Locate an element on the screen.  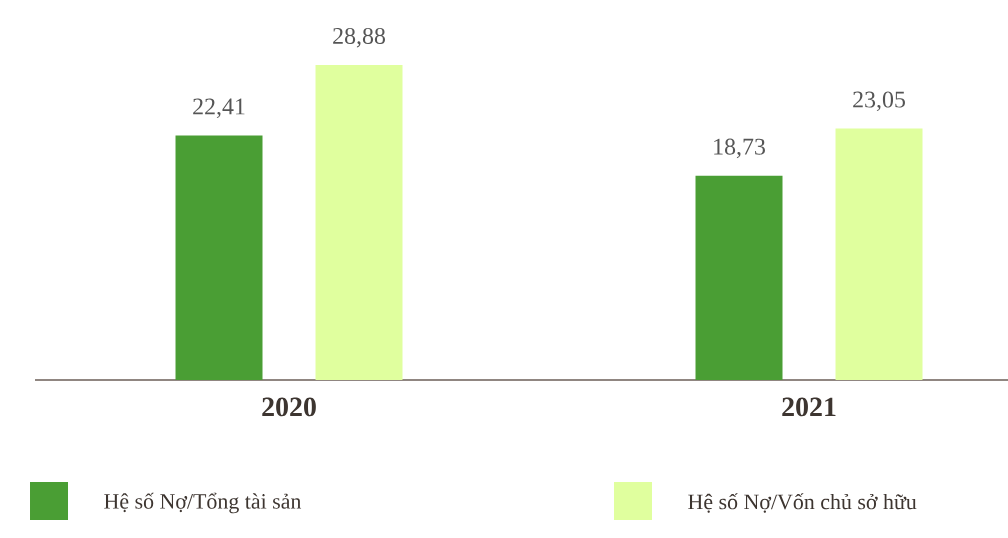
x-tick-label: 2021 is located at coordinates (809, 407).